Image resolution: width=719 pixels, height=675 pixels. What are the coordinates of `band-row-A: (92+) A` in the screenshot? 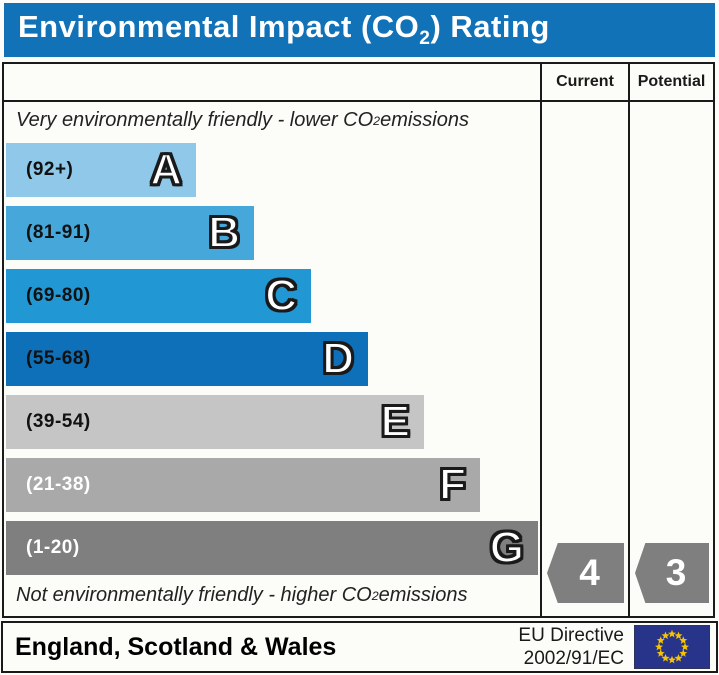 It's located at (272, 170).